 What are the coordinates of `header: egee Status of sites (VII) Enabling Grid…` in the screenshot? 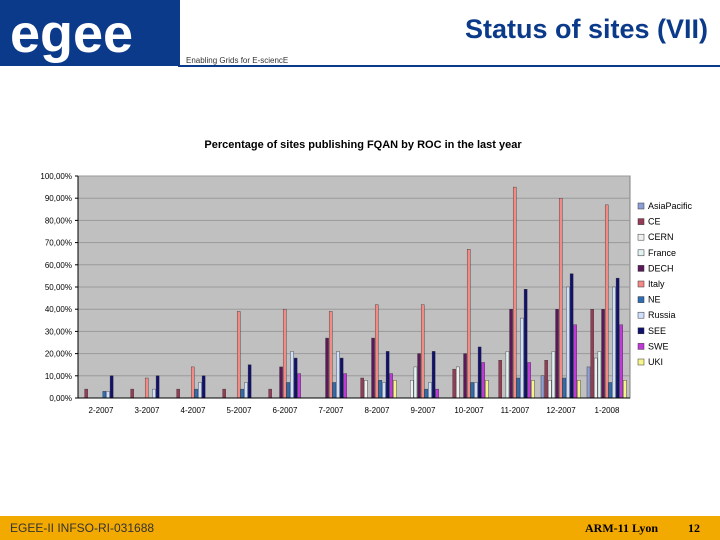 It's located at (360, 33).